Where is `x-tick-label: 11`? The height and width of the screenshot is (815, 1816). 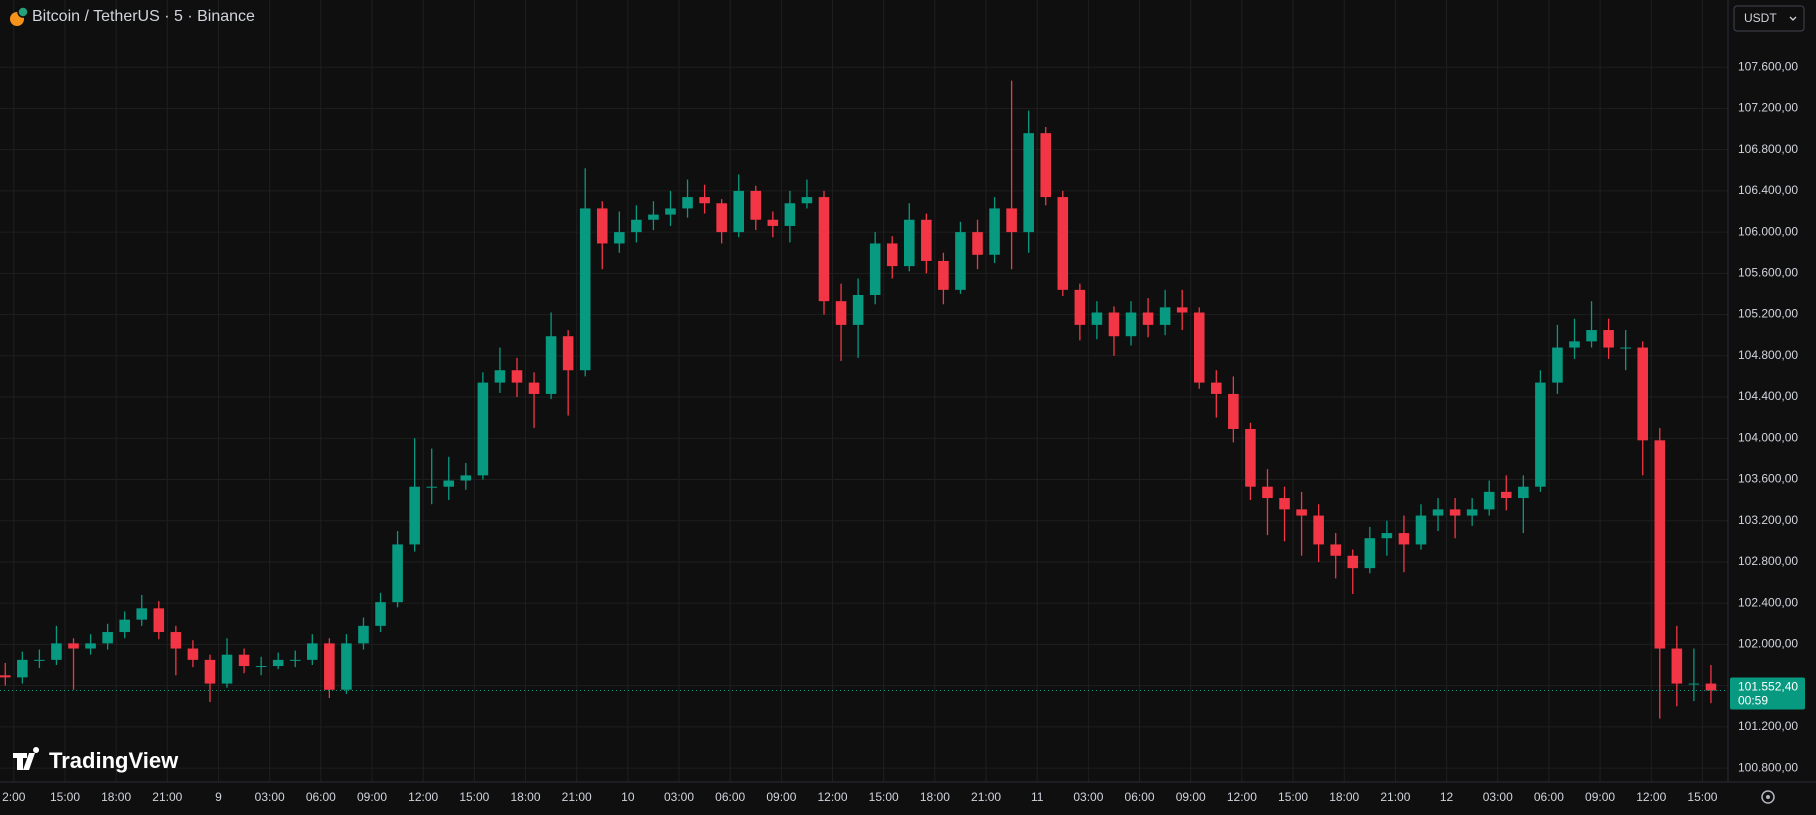 x-tick-label: 11 is located at coordinates (1037, 797).